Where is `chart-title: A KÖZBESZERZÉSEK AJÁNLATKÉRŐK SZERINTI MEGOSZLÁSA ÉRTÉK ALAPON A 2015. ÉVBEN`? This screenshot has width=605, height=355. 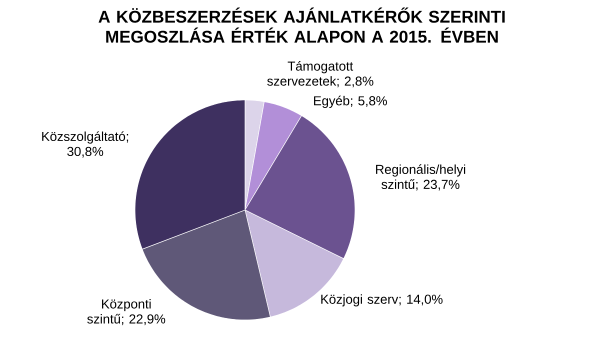
chart-title: A KÖZBESZERZÉSEK AJÁNLATKÉRŐK SZERINTI MEGOSZLÁSA ÉRTÉK ALAPON A 2015. ÉVBEN is located at coordinates (301, 25).